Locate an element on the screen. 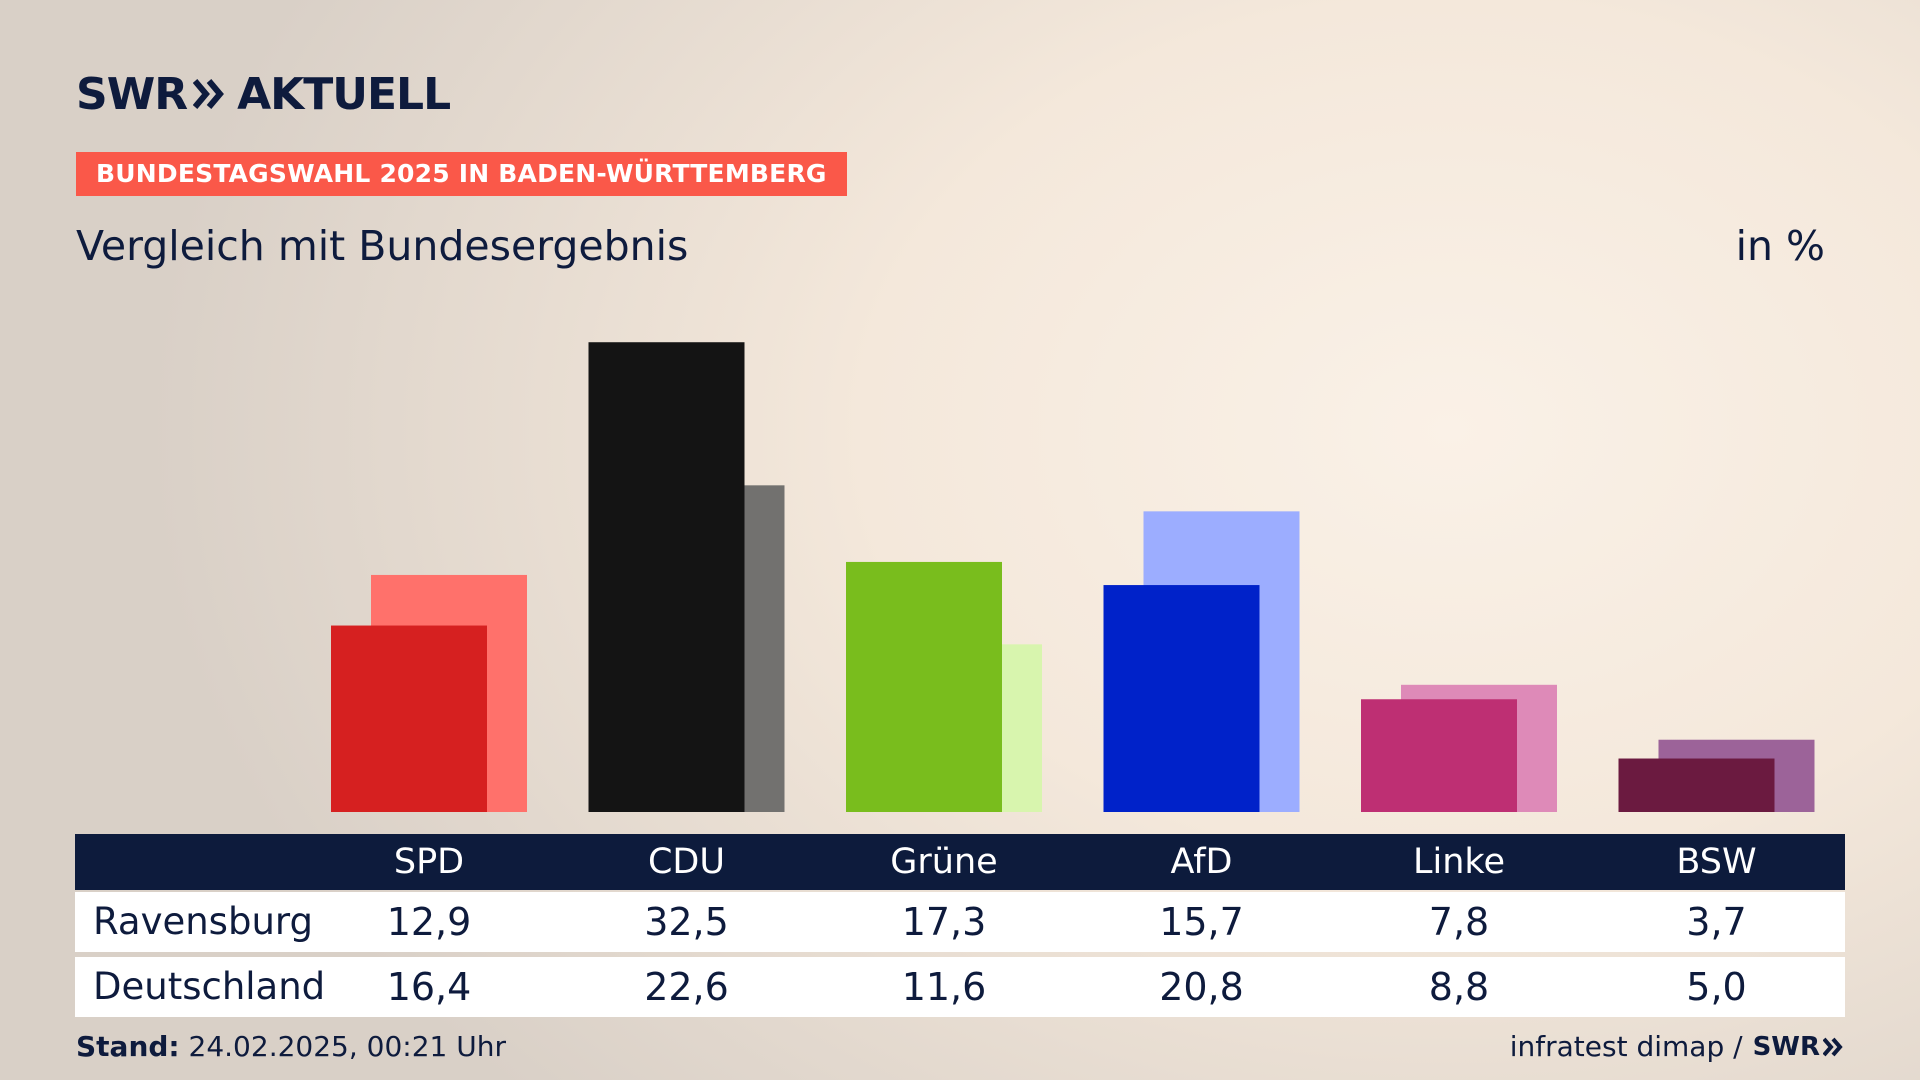 The height and width of the screenshot is (1080, 1920). bar-ravensburg-bsw is located at coordinates (1696, 785).